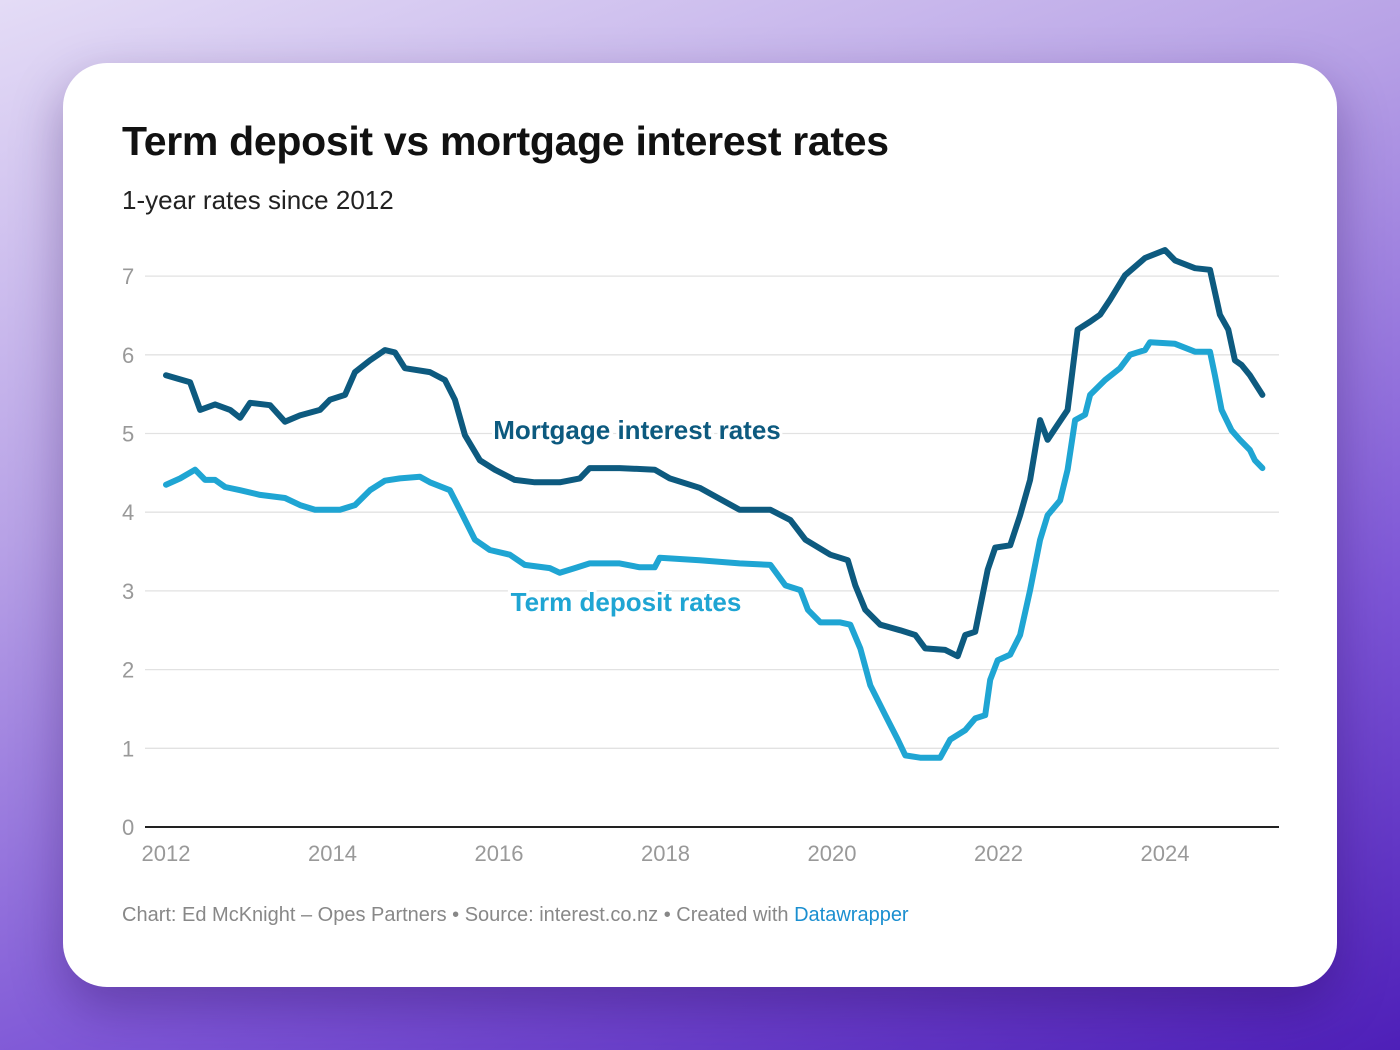 The width and height of the screenshot is (1400, 1050). What do you see at coordinates (998, 853) in the screenshot?
I see `x-tick-label: 2022` at bounding box center [998, 853].